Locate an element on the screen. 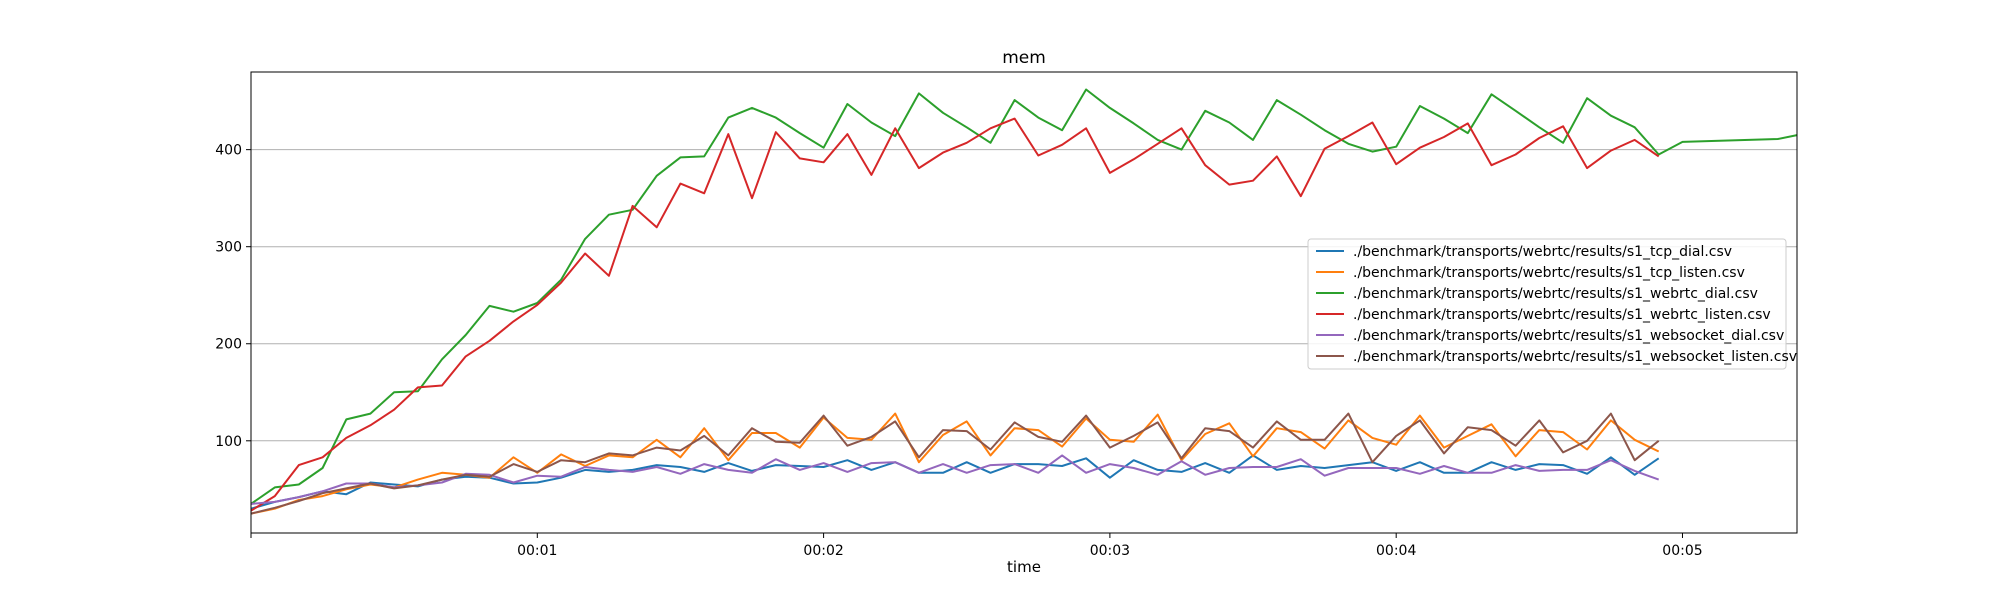 The image size is (2000, 600). x-tick-label: 00:05 is located at coordinates (1682, 551).